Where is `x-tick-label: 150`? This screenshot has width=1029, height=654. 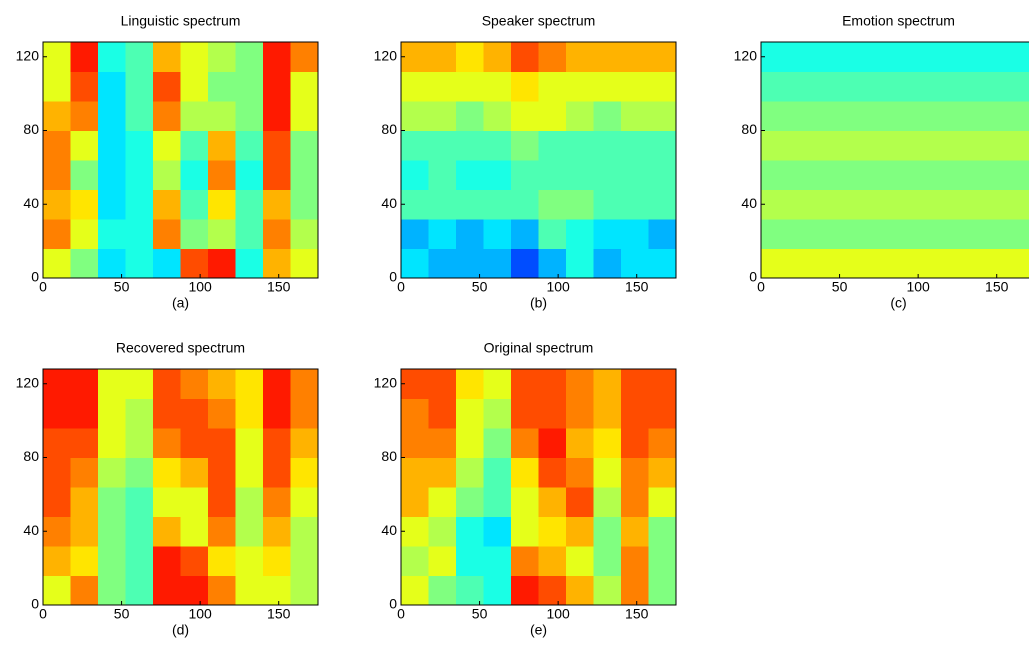 x-tick-label: 150 is located at coordinates (637, 287).